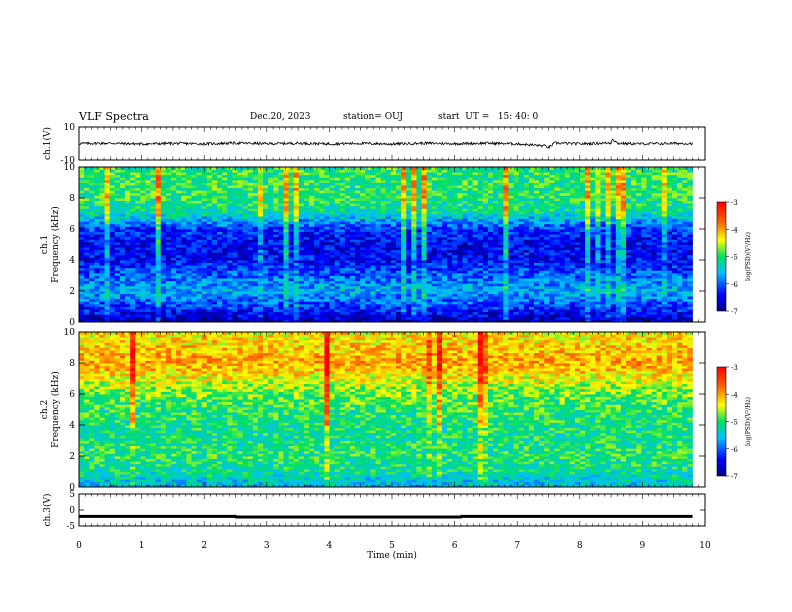  I want to click on x-tick-label: 6, so click(455, 546).